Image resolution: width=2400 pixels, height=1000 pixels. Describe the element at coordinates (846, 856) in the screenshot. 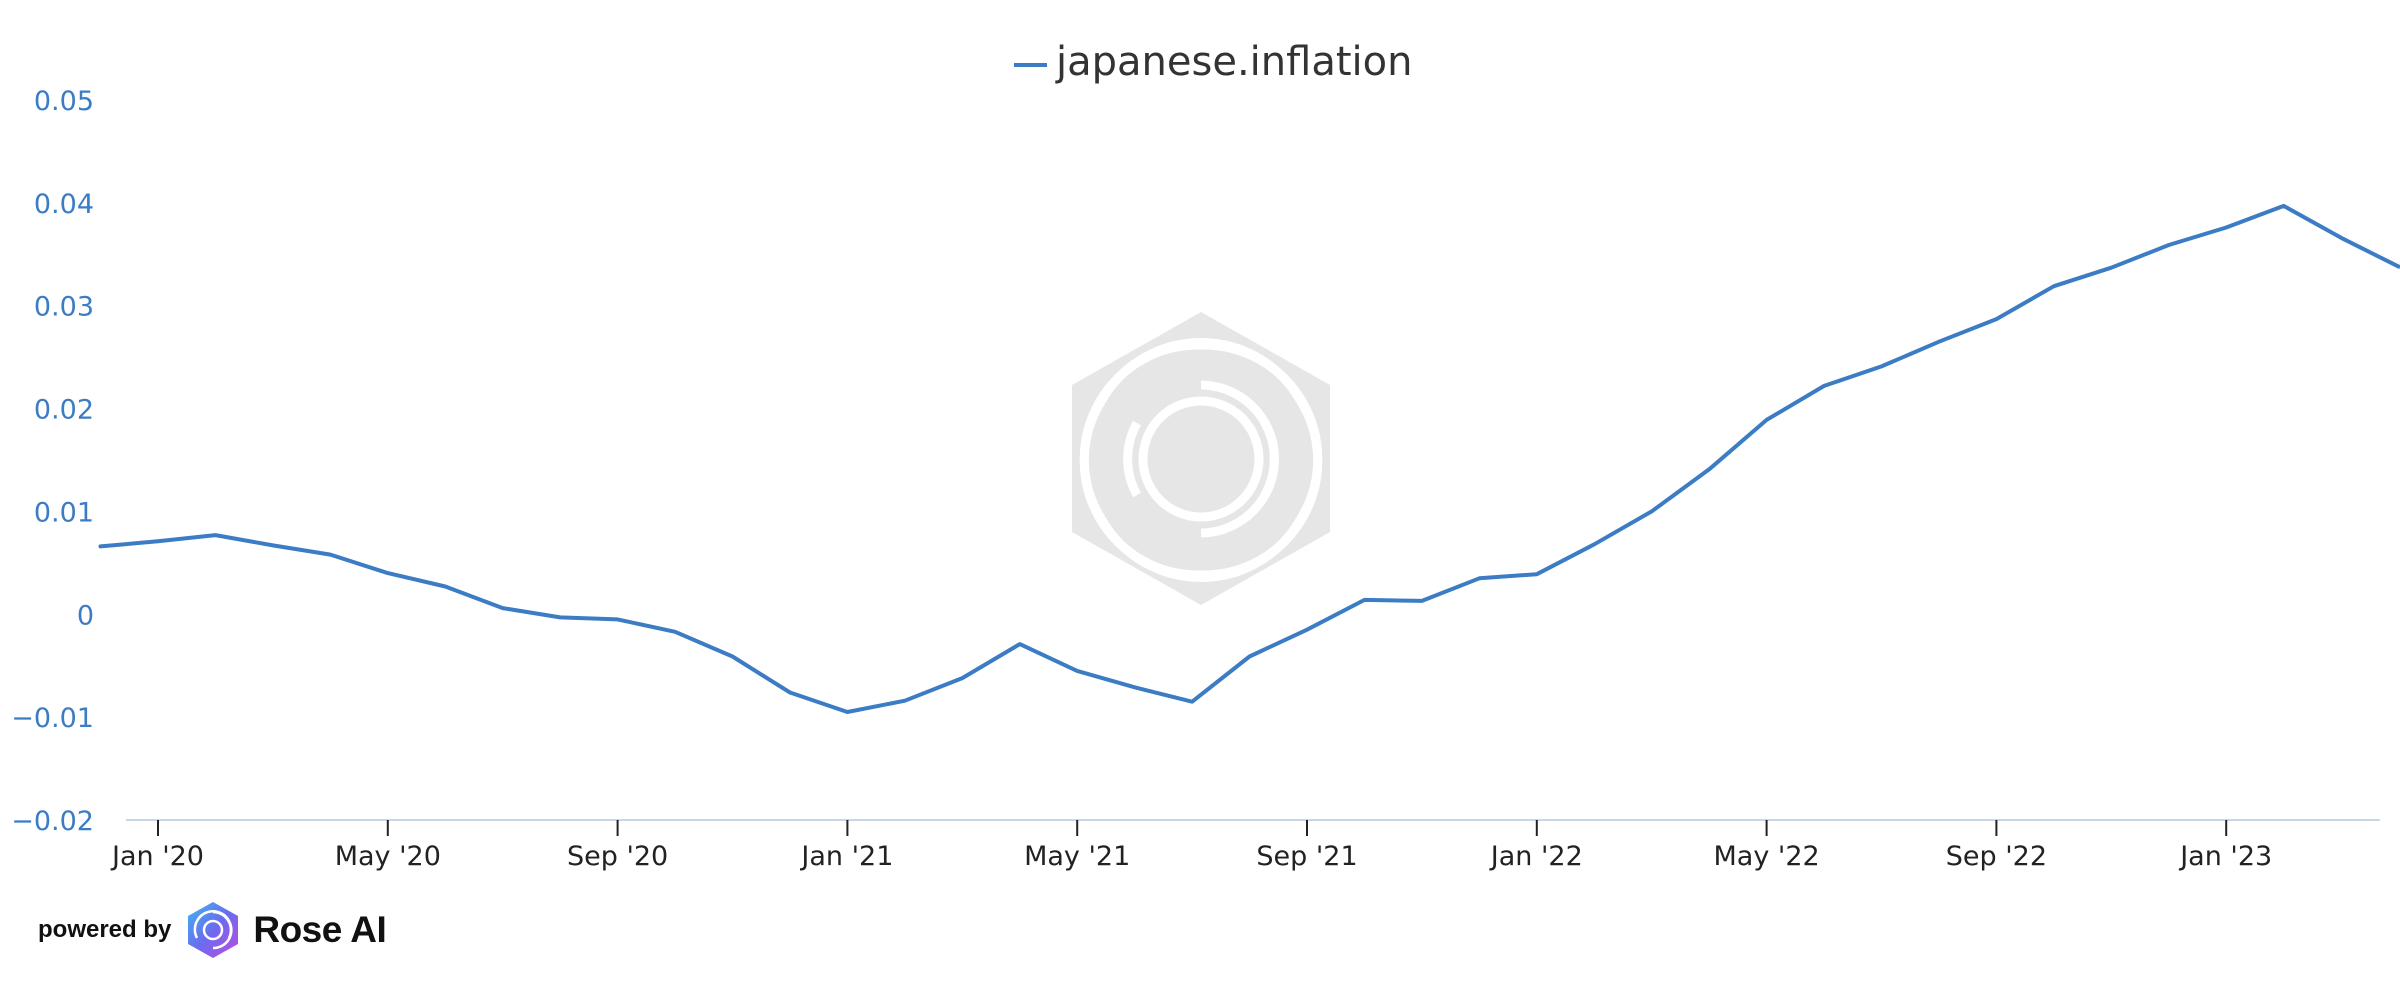

I see `x-tick-label: Jan '21` at that location.